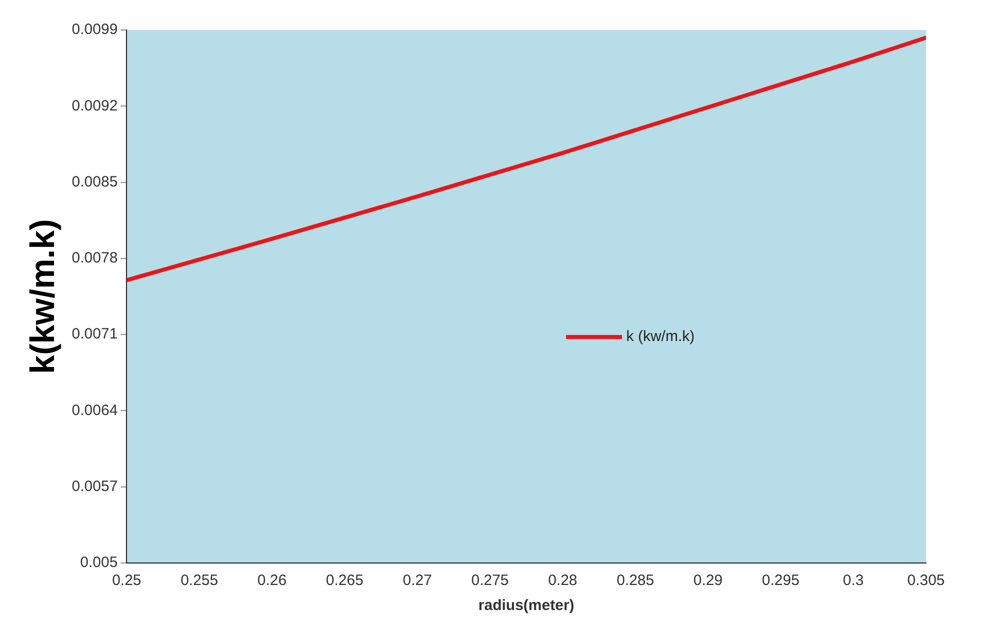  What do you see at coordinates (563, 581) in the screenshot?
I see `x-tick-label: 0.28` at bounding box center [563, 581].